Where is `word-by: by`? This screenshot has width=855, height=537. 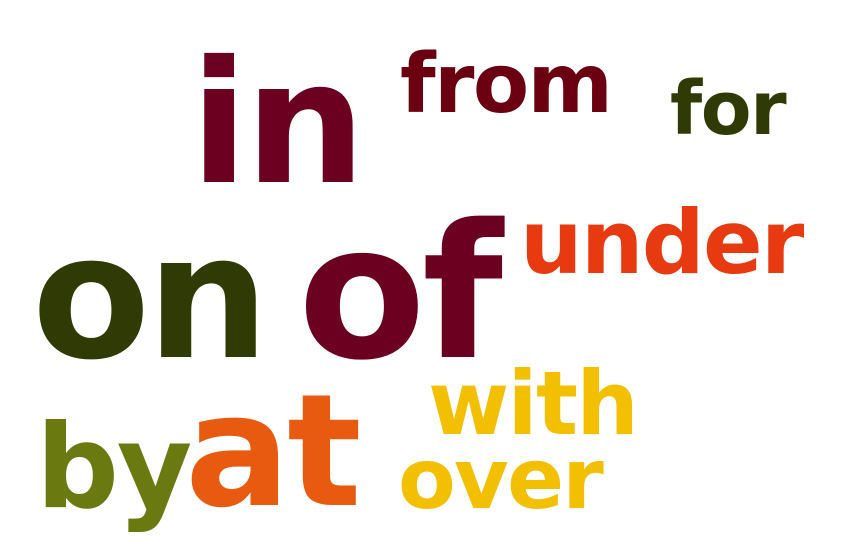
word-by: by is located at coordinates (113, 467).